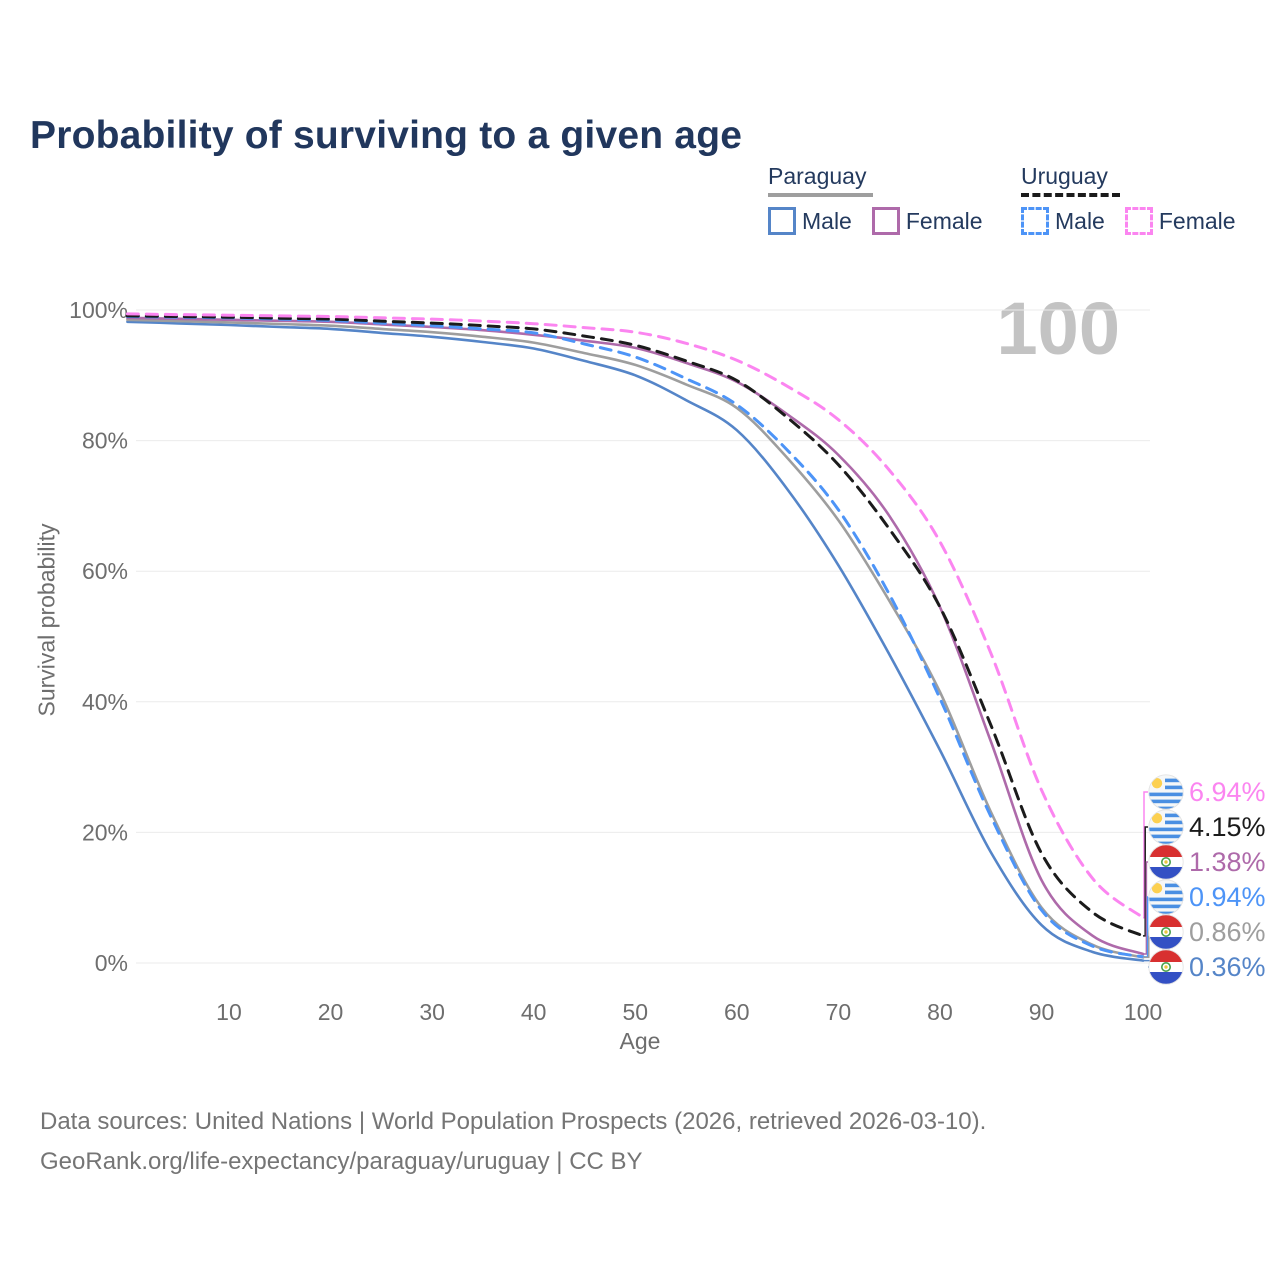 This screenshot has width=1280, height=1280. Describe the element at coordinates (229, 1012) in the screenshot. I see `x-tick-label: 10` at that location.